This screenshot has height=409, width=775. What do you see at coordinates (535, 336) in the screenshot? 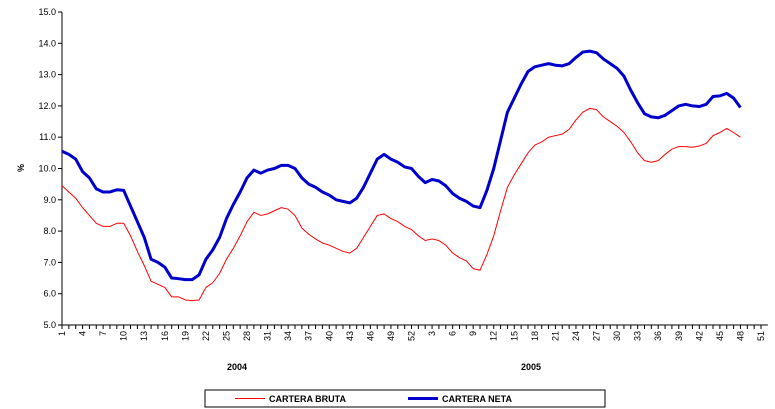
I see `x-tick-label: 18` at bounding box center [535, 336].